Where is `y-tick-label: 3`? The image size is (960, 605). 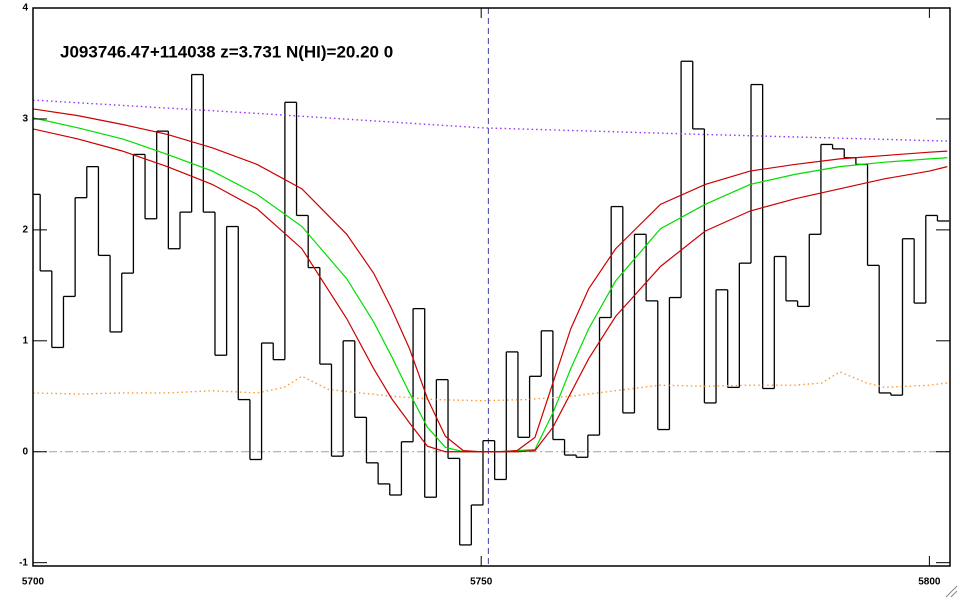 y-tick-label: 3 is located at coordinates (25, 119).